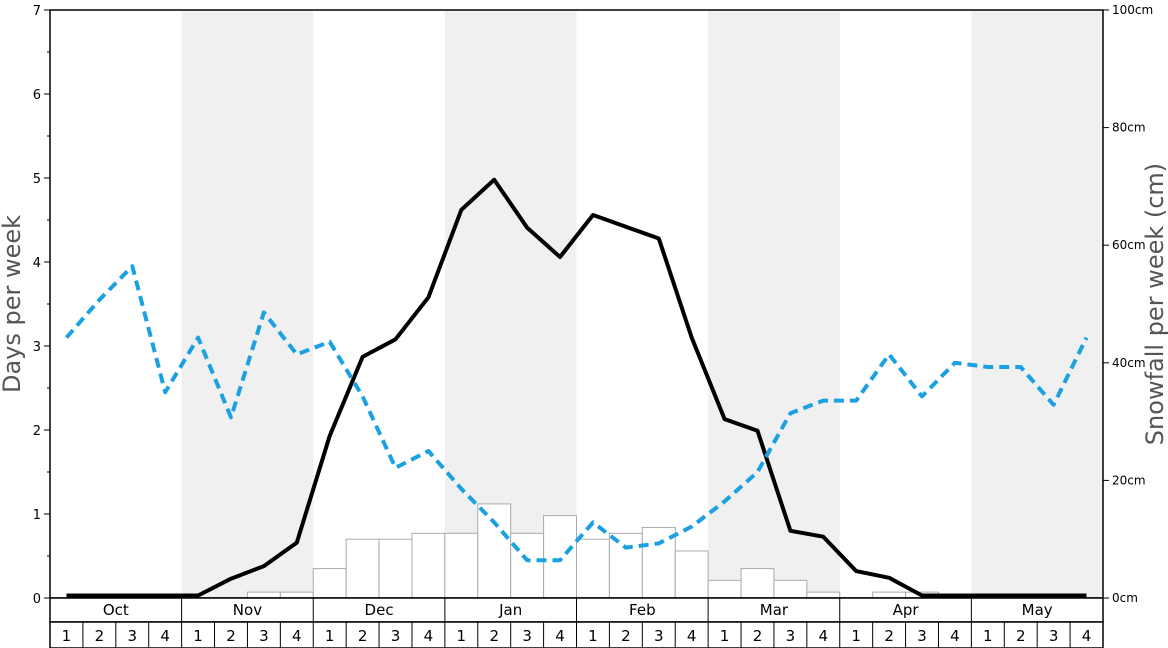  What do you see at coordinates (1128, 304) in the screenshot?
I see `right-axis: 0cm 20cm 40cm 60cm 80cm 100cm` at bounding box center [1128, 304].